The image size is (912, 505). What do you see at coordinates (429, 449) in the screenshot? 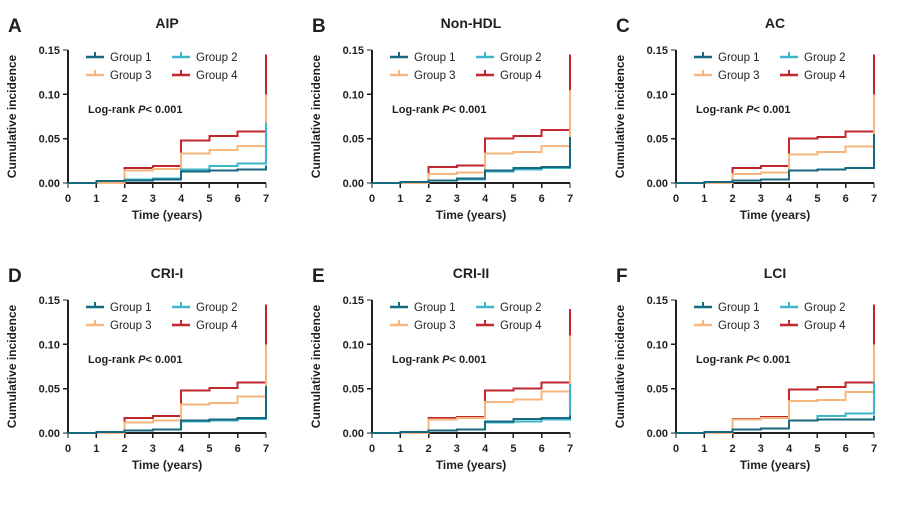
I see `x-tick-label: 2` at bounding box center [429, 449].